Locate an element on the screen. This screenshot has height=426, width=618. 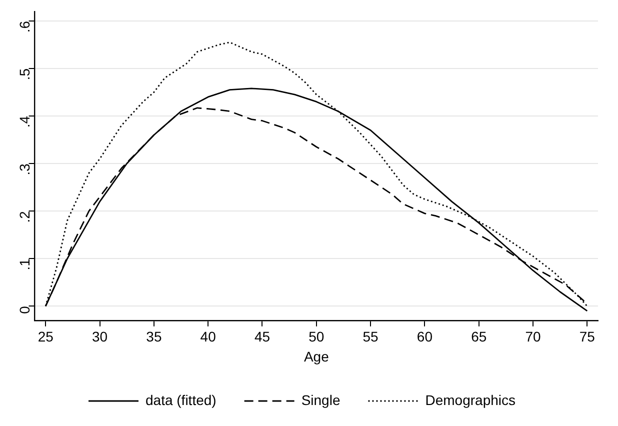
x-tick-label: 70 is located at coordinates (533, 336).